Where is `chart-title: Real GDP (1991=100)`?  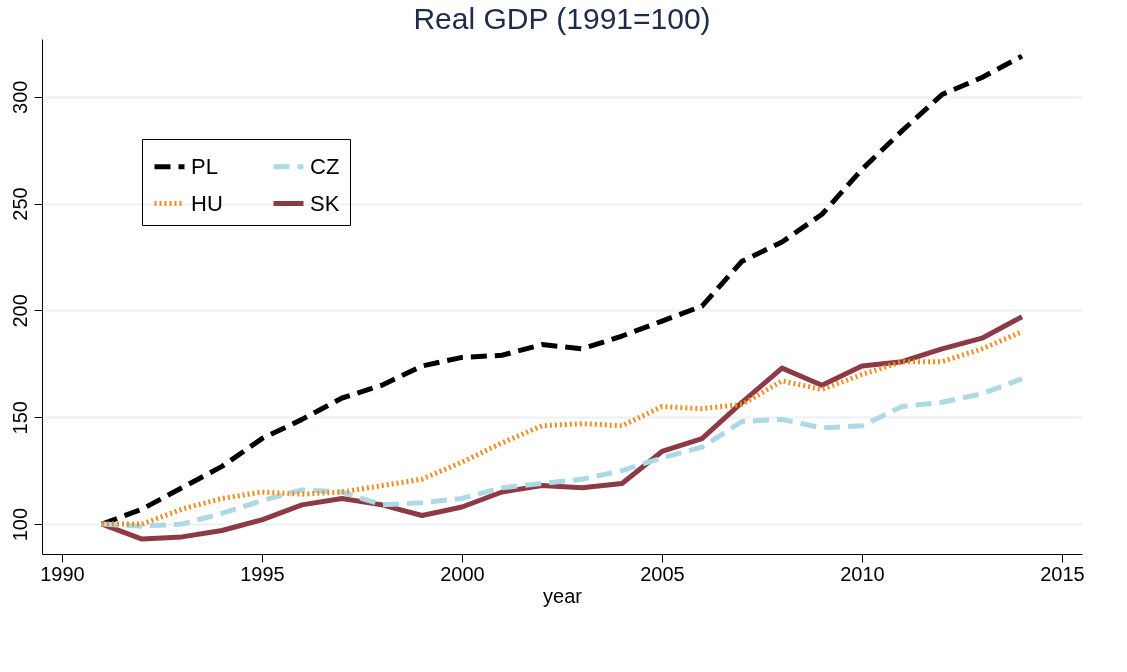
chart-title: Real GDP (1991=100) is located at coordinates (562, 18).